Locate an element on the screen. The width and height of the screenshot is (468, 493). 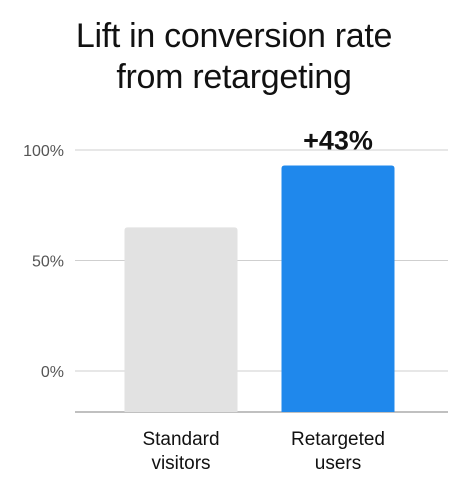
category-label-1-line-1: Retargeted is located at coordinates (338, 439).